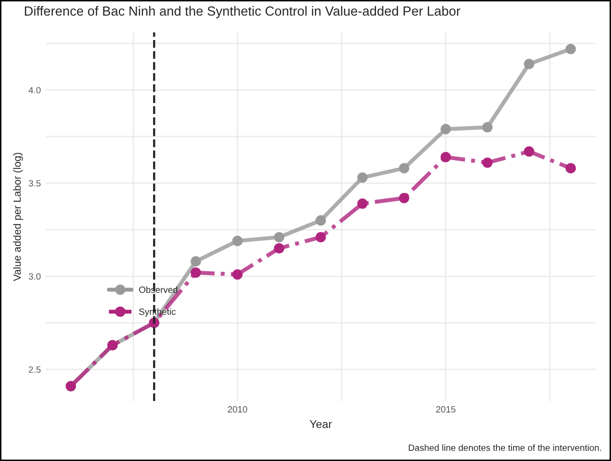 The width and height of the screenshot is (611, 461). I want to click on y-tick-label: 4.0, so click(34, 90).